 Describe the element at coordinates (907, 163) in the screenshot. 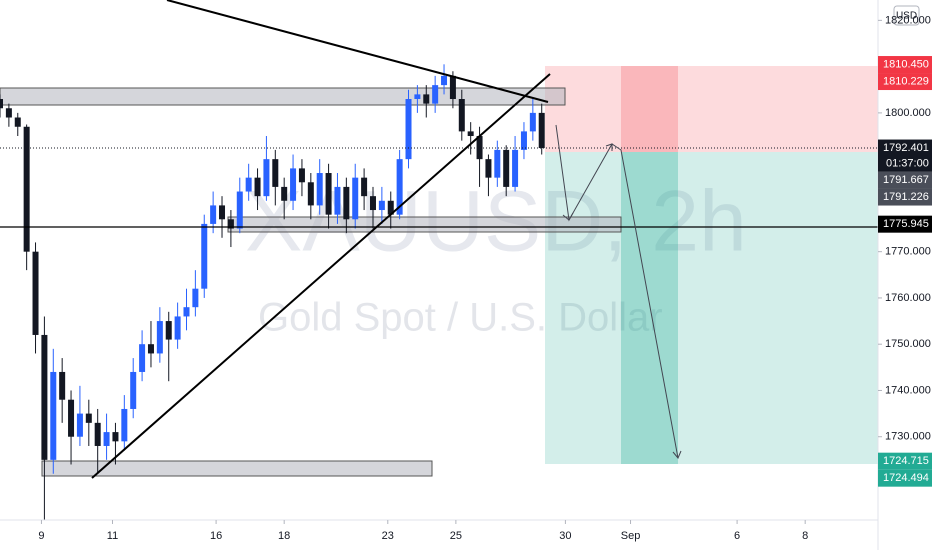

I see `countdown: 01:37:00` at that location.